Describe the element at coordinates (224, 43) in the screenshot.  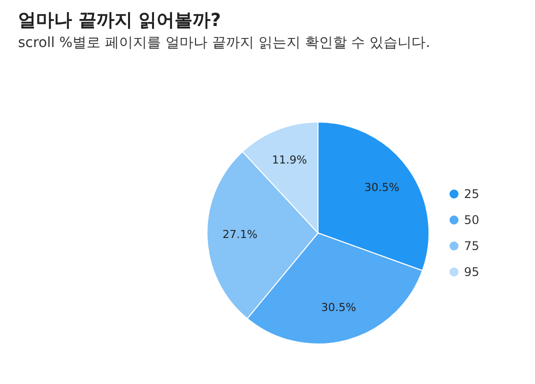
I see `chart-subtitle: scroll %별로 페이지를 얼마나 끝까지 읽는지 확인할 수 있습니다.` at that location.